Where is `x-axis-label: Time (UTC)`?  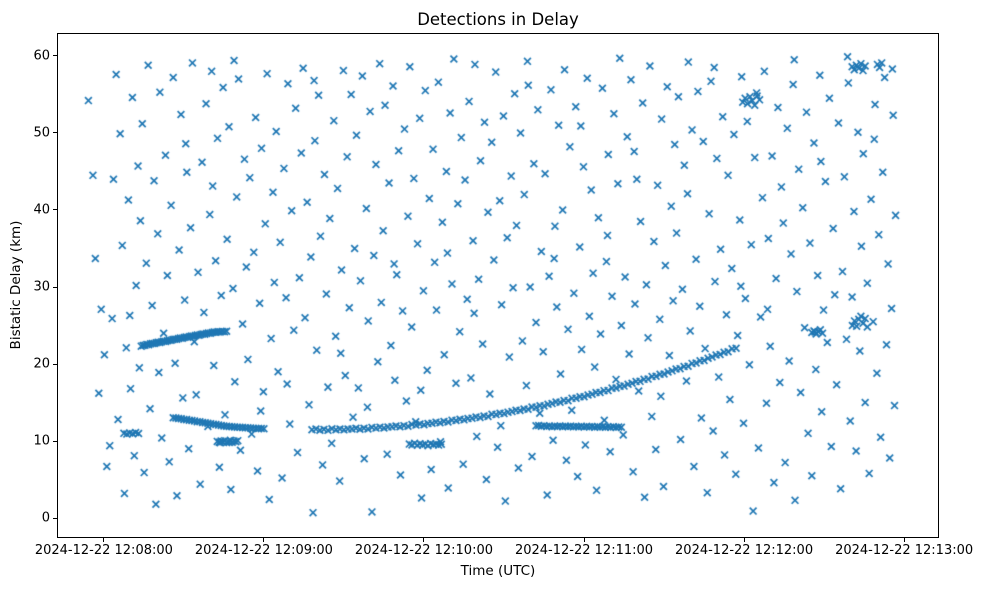 x-axis-label: Time (UTC) is located at coordinates (498, 571).